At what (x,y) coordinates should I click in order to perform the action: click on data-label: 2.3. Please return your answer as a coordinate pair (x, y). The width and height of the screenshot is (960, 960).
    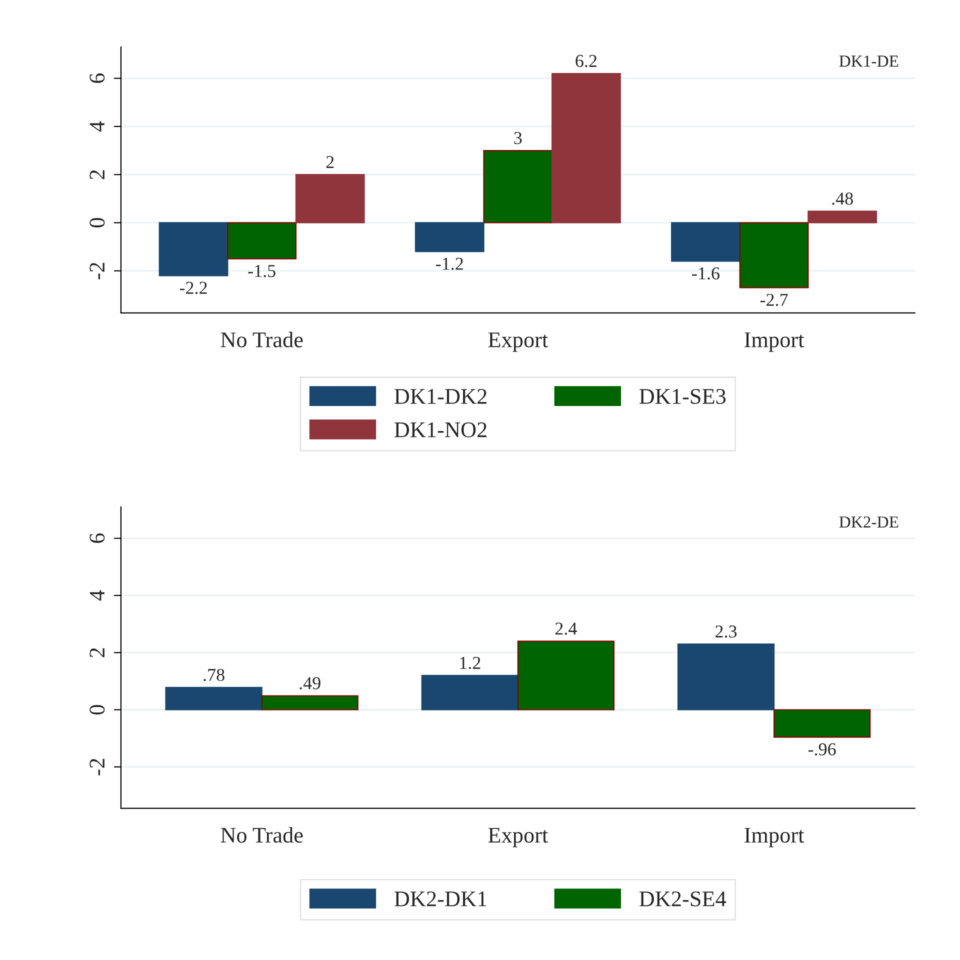
    Looking at the image, I should click on (726, 631).